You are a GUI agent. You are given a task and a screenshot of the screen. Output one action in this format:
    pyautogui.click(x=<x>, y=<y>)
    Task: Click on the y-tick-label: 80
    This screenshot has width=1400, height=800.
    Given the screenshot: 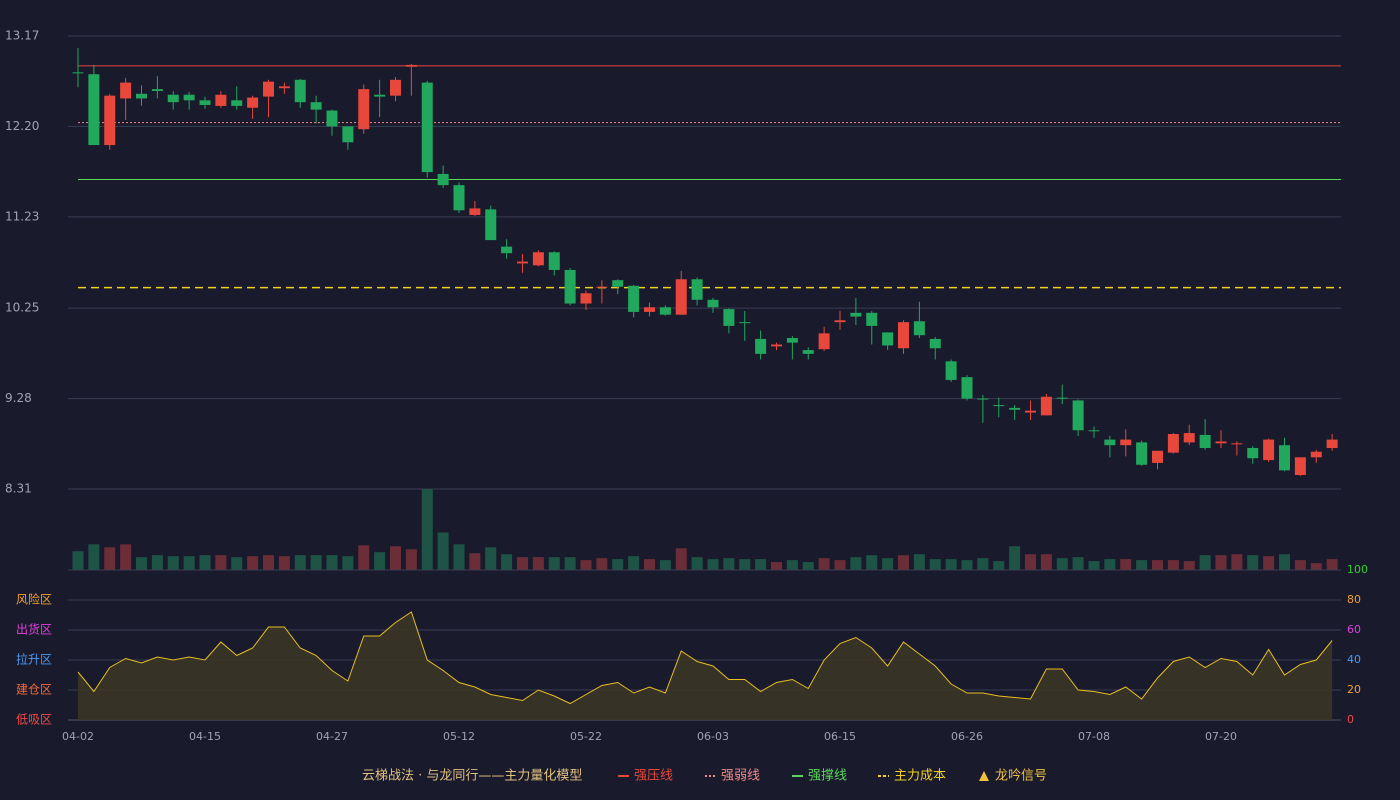 What is the action you would take?
    pyautogui.click(x=1354, y=599)
    